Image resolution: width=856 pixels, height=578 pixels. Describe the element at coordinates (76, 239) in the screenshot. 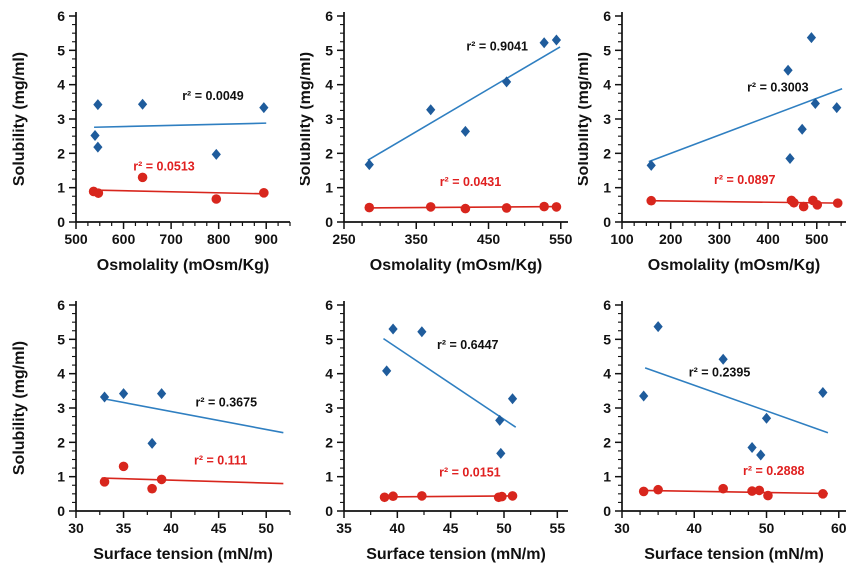

I see `x-tick-label: 500` at that location.